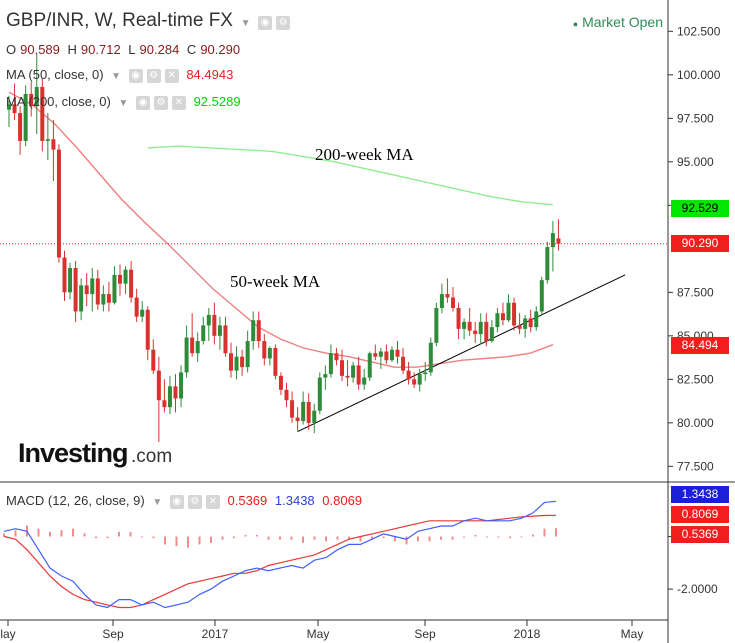 The height and width of the screenshot is (643, 735). Describe the element at coordinates (461, 353) in the screenshot. I see `trendline` at that location.